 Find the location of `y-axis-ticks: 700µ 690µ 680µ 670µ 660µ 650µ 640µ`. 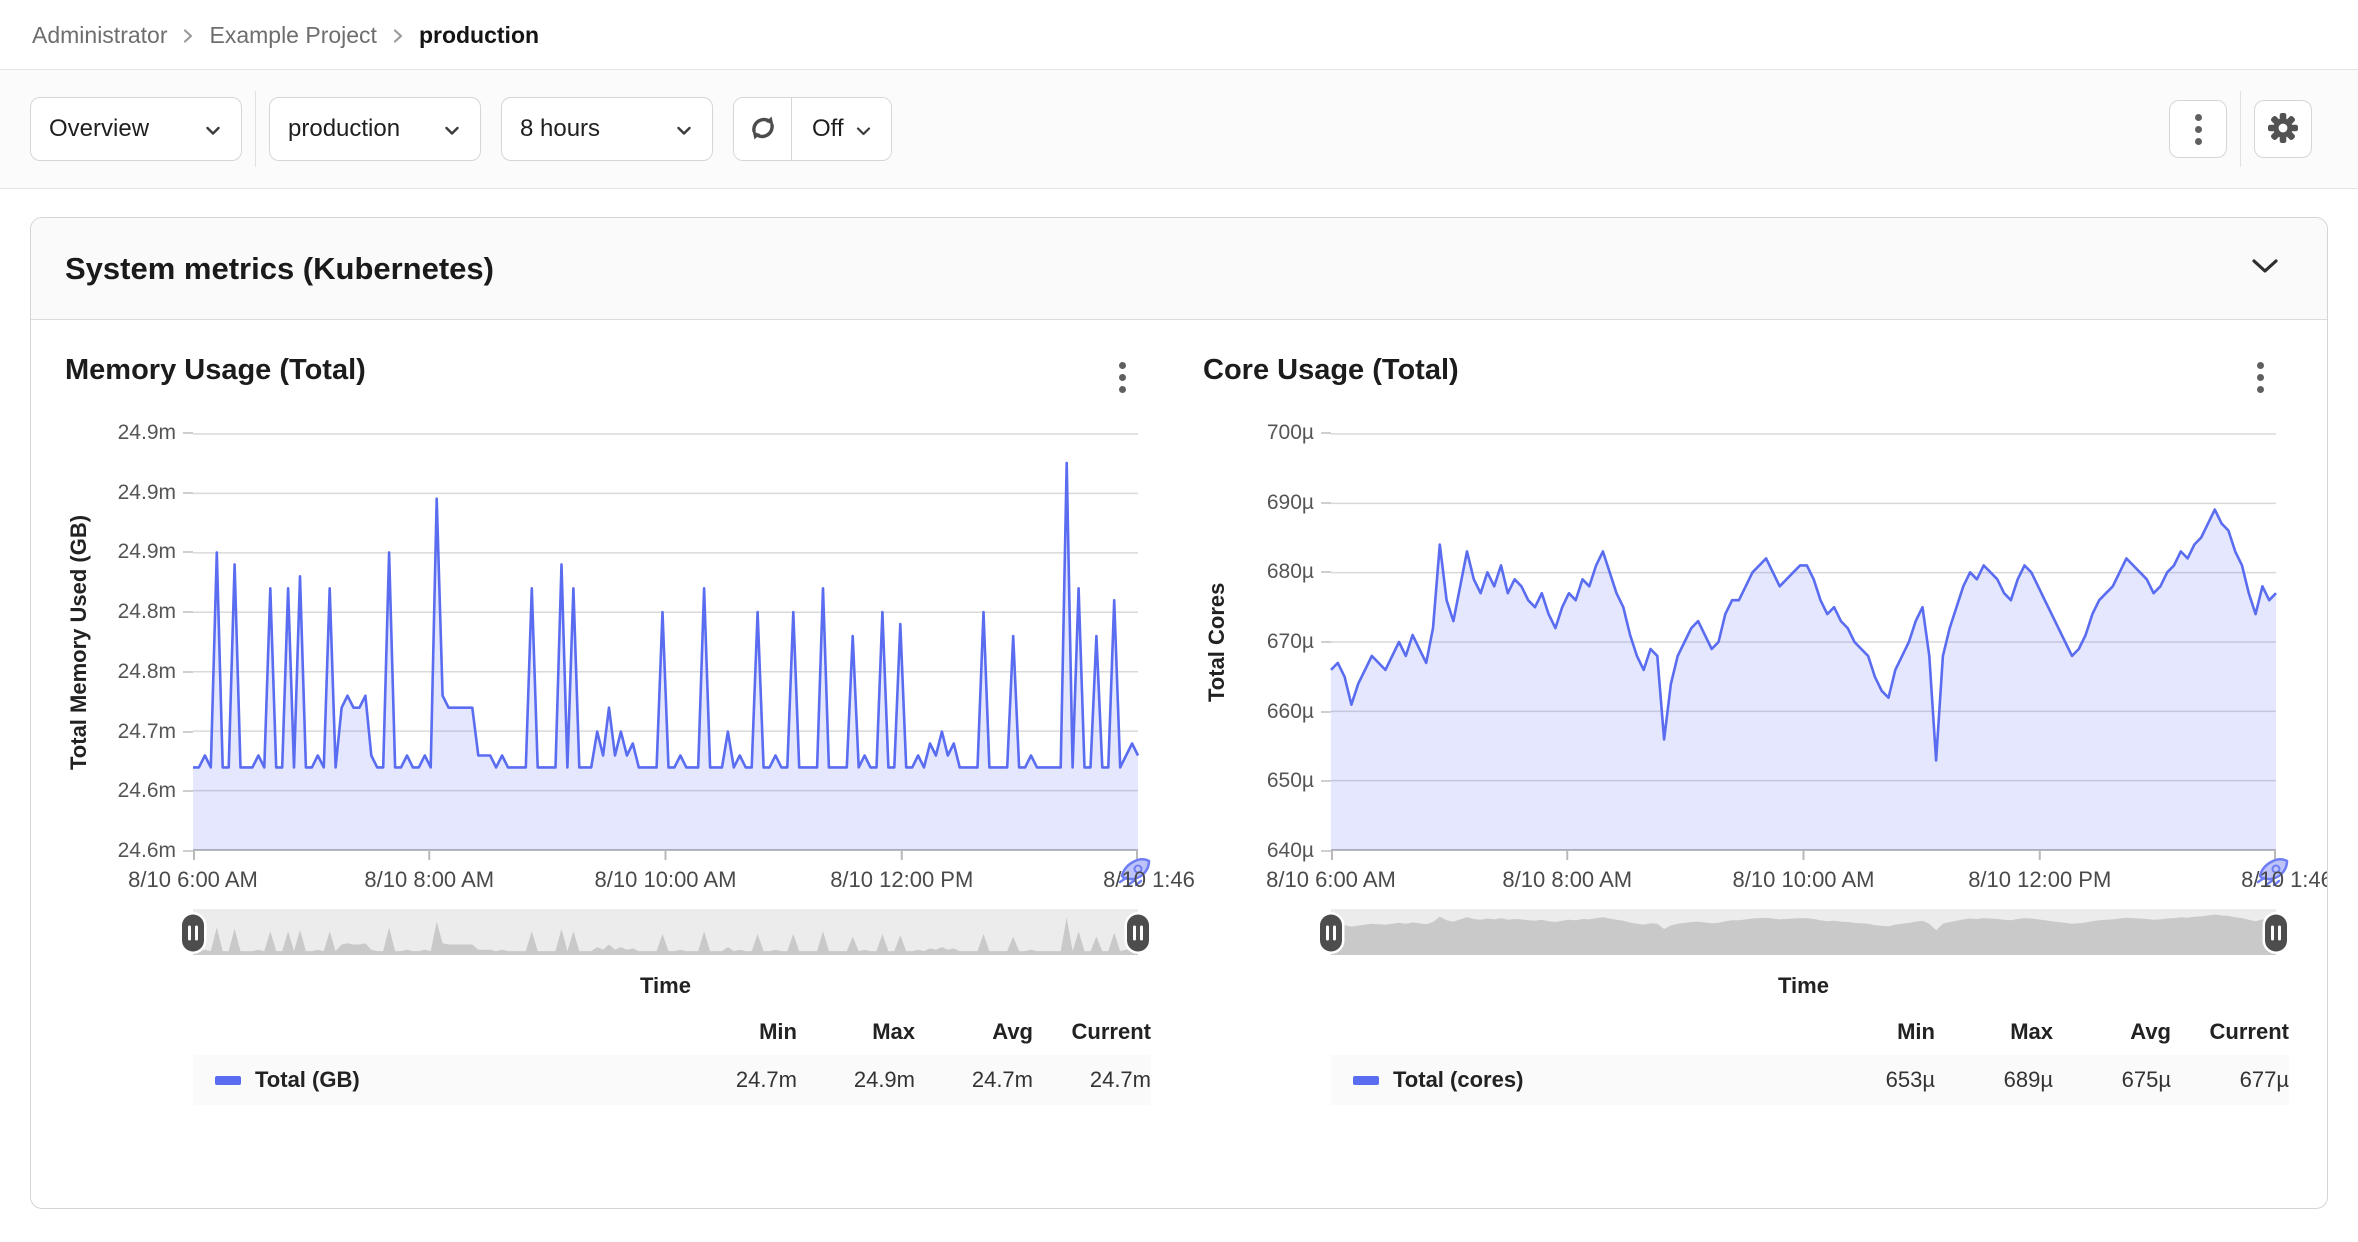

y-axis-ticks: 700µ 690µ 680µ 670µ 660µ 650µ 640µ is located at coordinates (1281, 641).